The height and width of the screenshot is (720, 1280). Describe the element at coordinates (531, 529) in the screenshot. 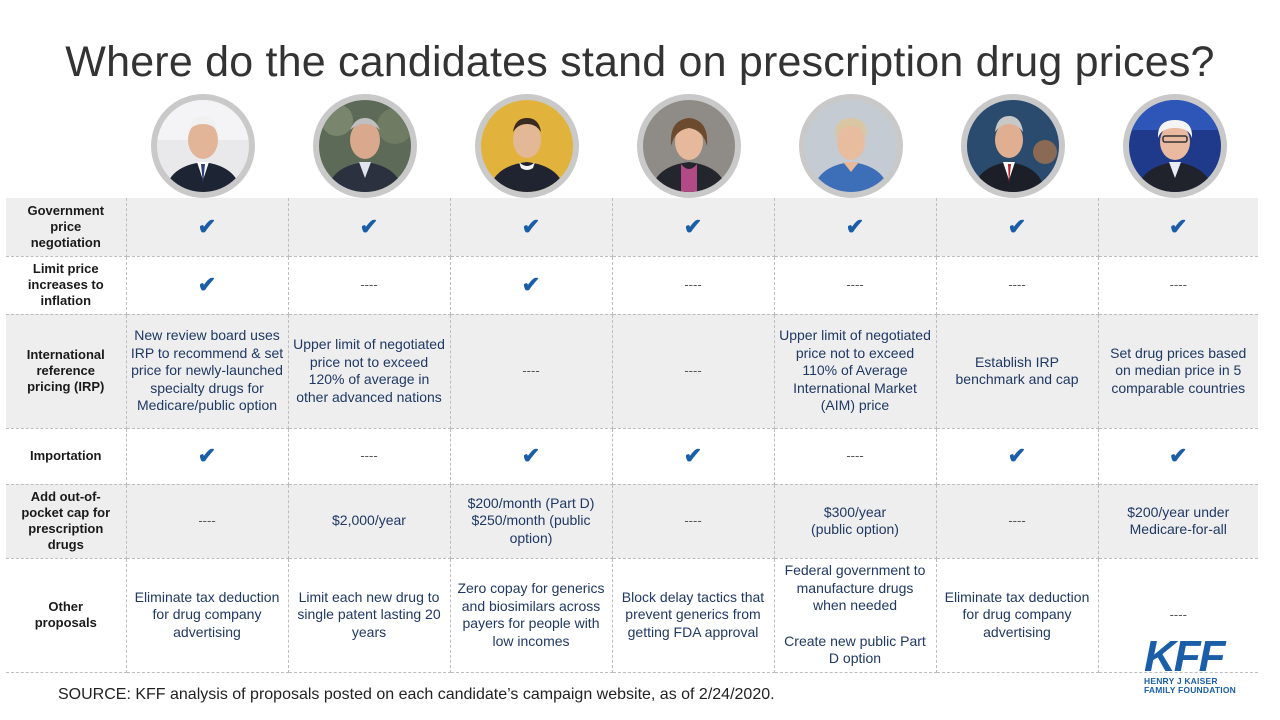

I see `cell-line: $250/month (public option)` at that location.